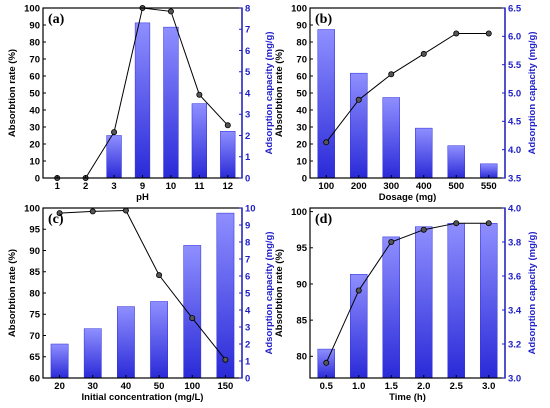 The height and width of the screenshot is (408, 550). Describe the element at coordinates (323, 219) in the screenshot. I see `panel-label: (d)` at that location.